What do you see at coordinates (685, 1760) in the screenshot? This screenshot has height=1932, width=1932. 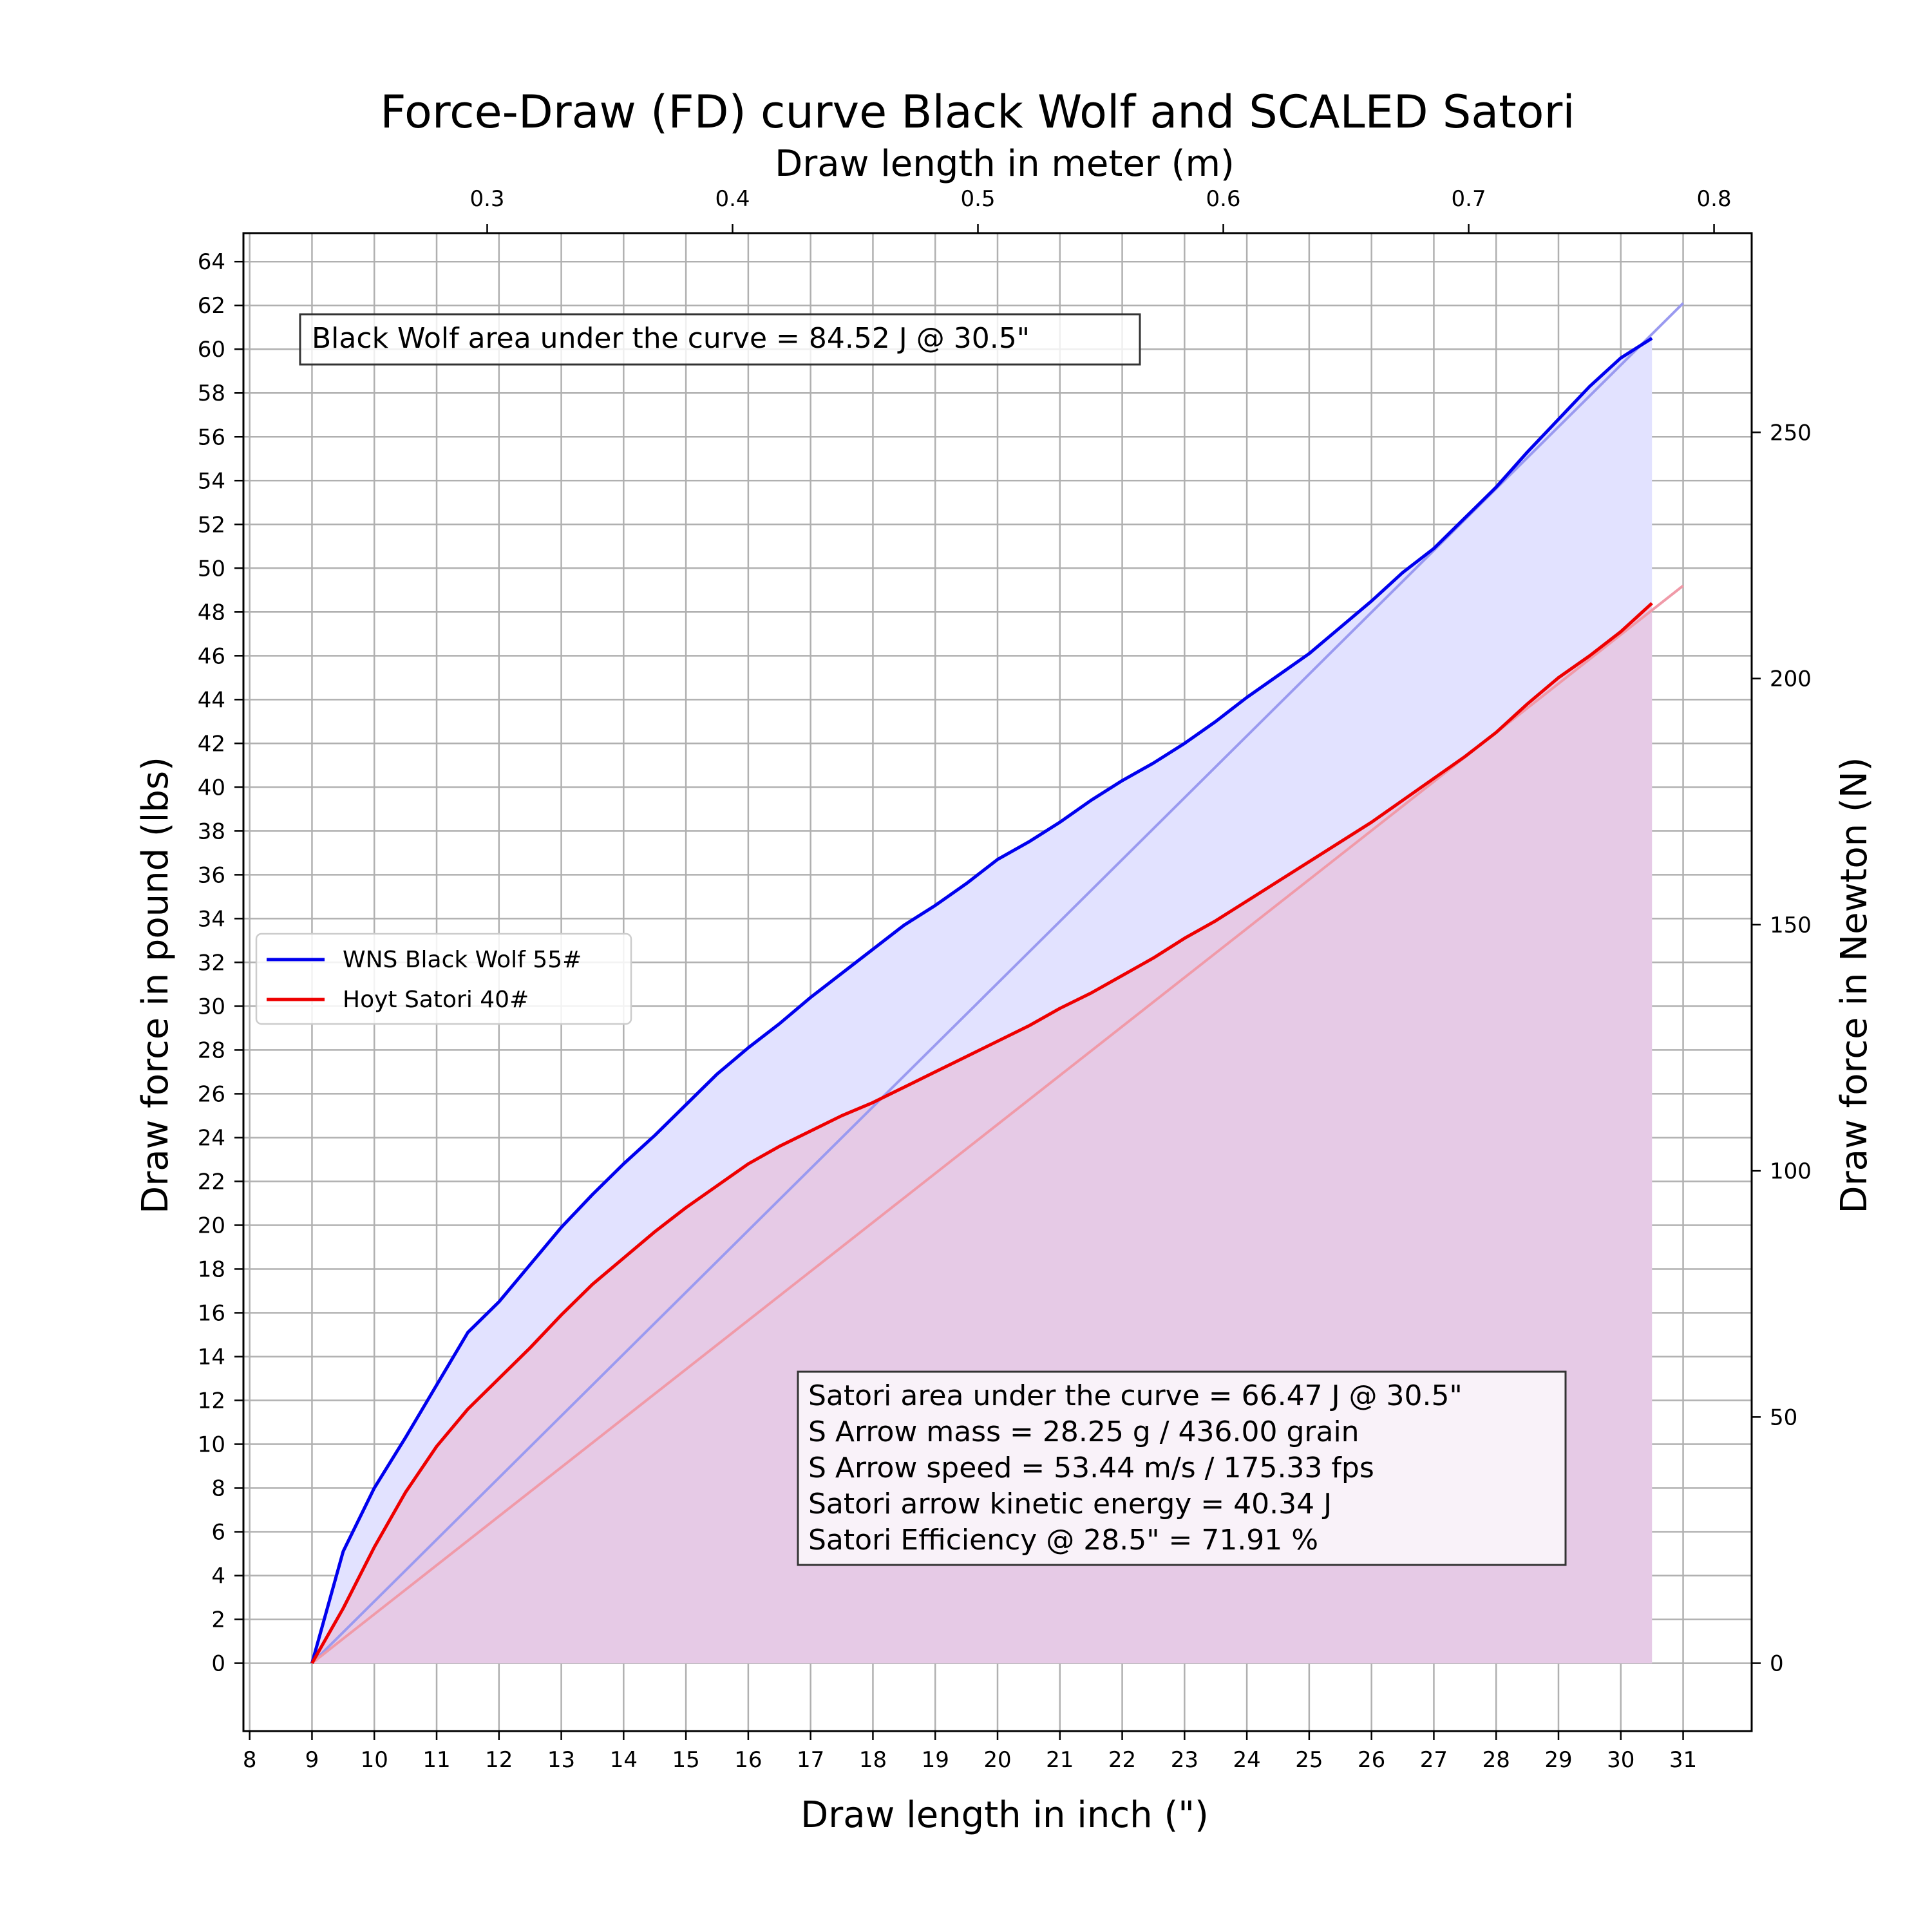 I see `x-tick-label: 15` at bounding box center [685, 1760].